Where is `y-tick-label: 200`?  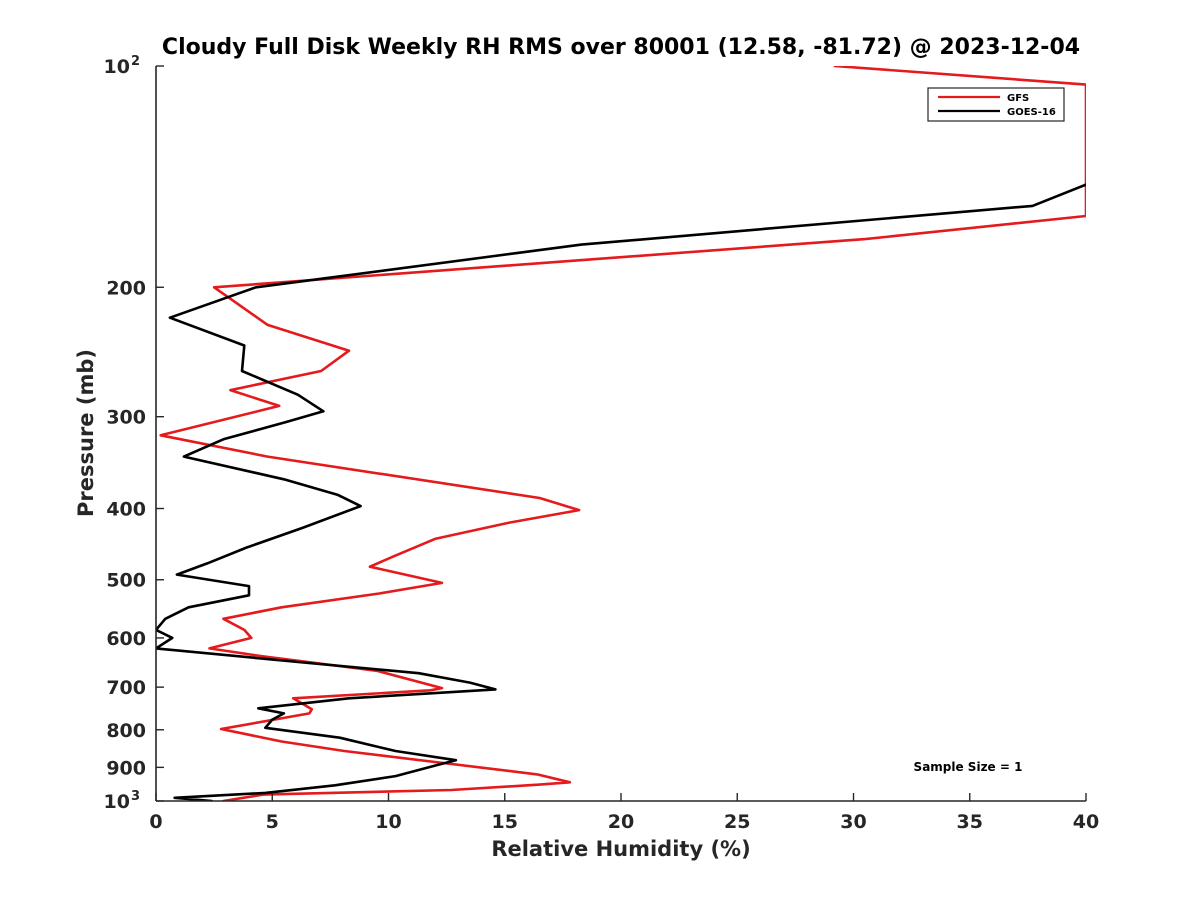 y-tick-label: 200 is located at coordinates (126, 288).